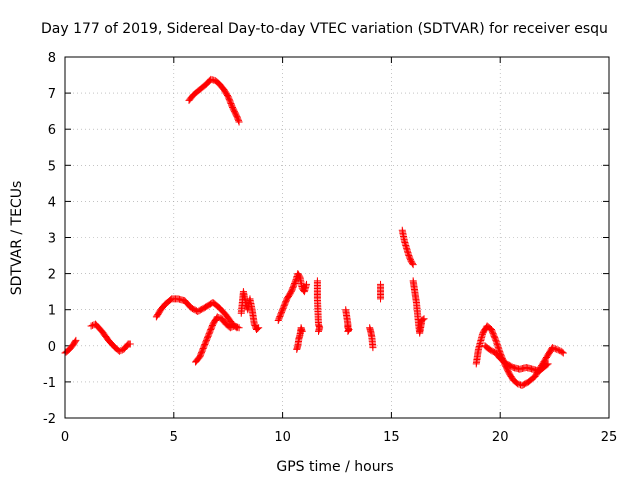  What do you see at coordinates (52, 94) in the screenshot?
I see `y-tick-label: 7` at bounding box center [52, 94].